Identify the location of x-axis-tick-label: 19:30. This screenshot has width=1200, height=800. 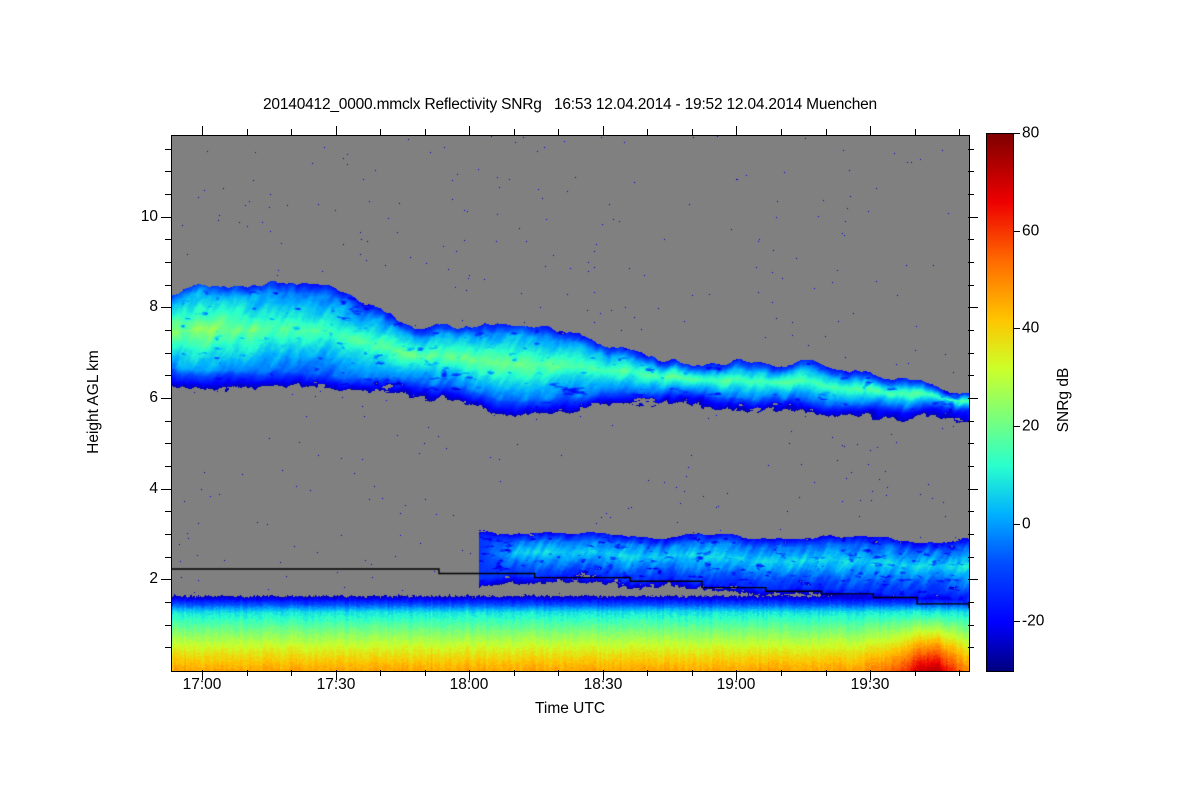
(870, 684).